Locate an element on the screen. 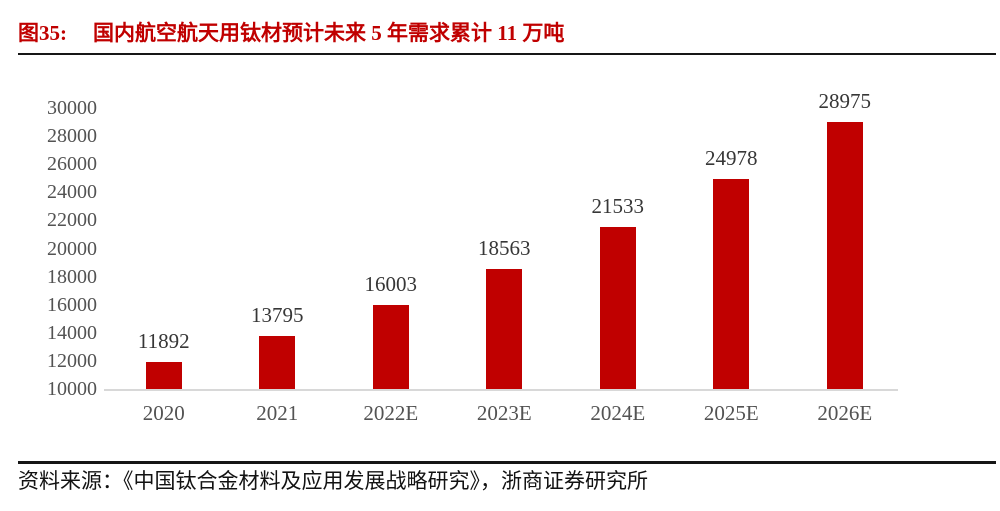  y-axis-tick-label: 20000 is located at coordinates (72, 248).